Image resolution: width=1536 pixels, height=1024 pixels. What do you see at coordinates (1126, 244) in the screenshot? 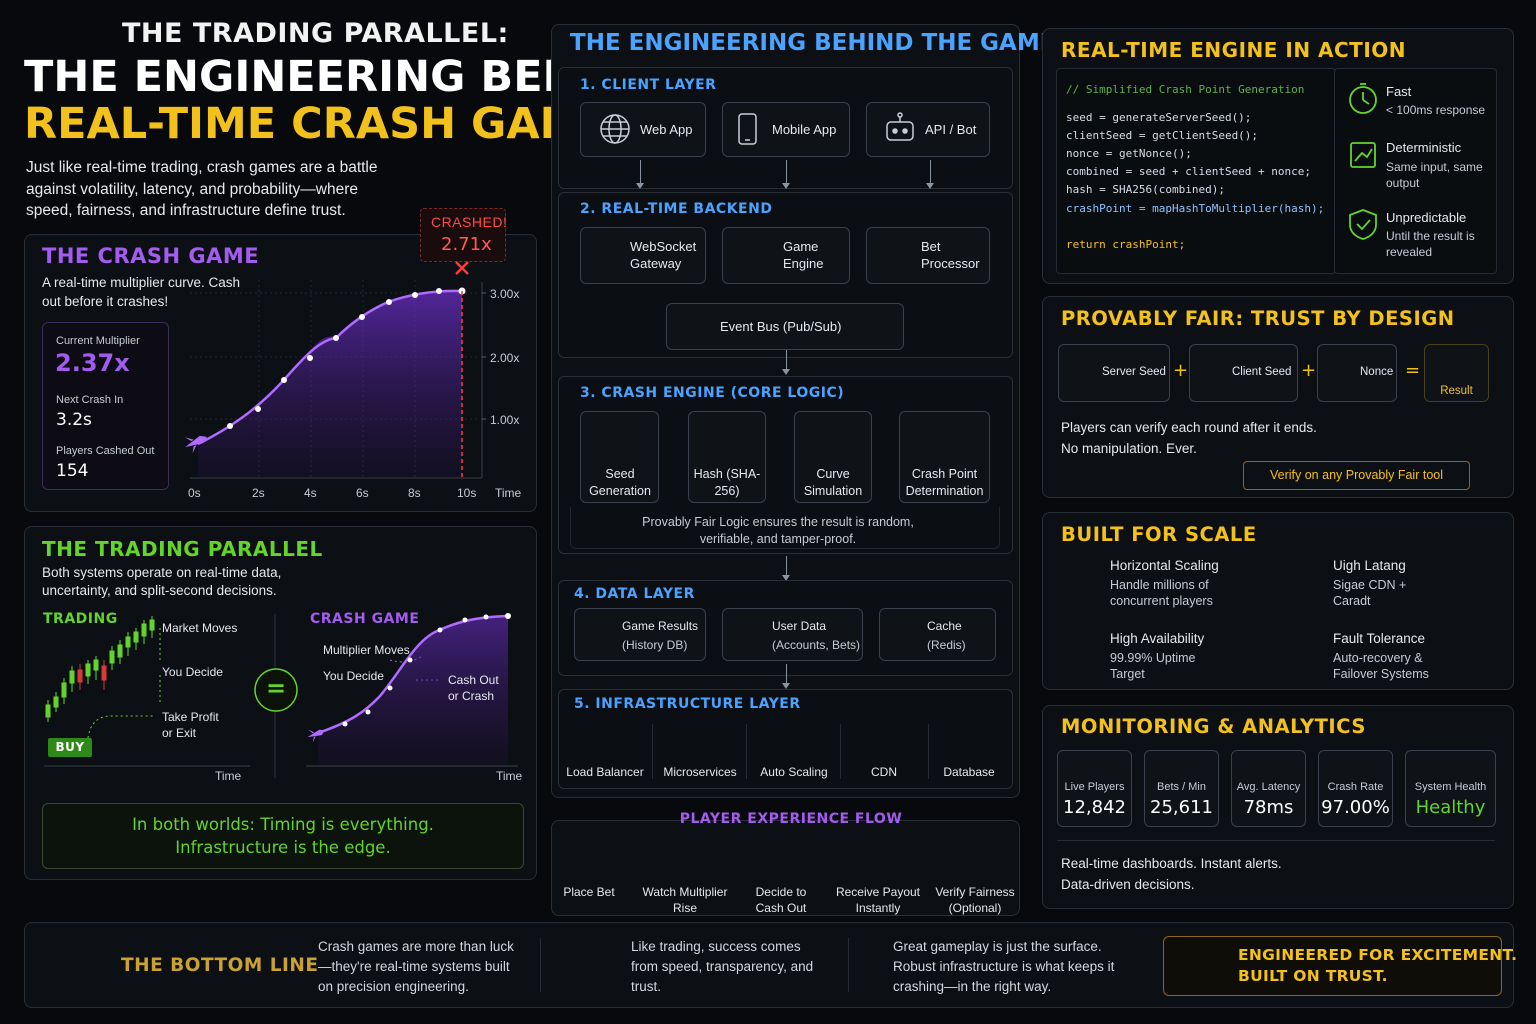
I see `code-line-return: return crashPoint;` at bounding box center [1126, 244].